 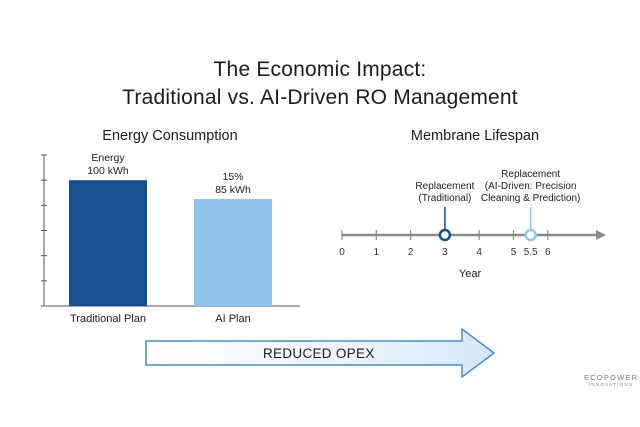 What do you see at coordinates (530, 252) in the screenshot?
I see `timeline-tick-label: 5.5` at bounding box center [530, 252].